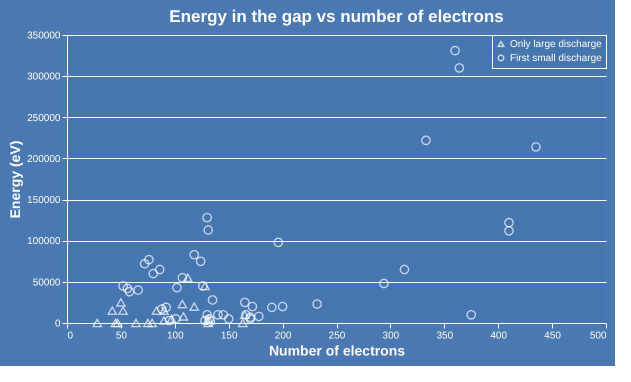 The height and width of the screenshot is (382, 631). I want to click on y-tick-label: 200000, so click(44, 159).